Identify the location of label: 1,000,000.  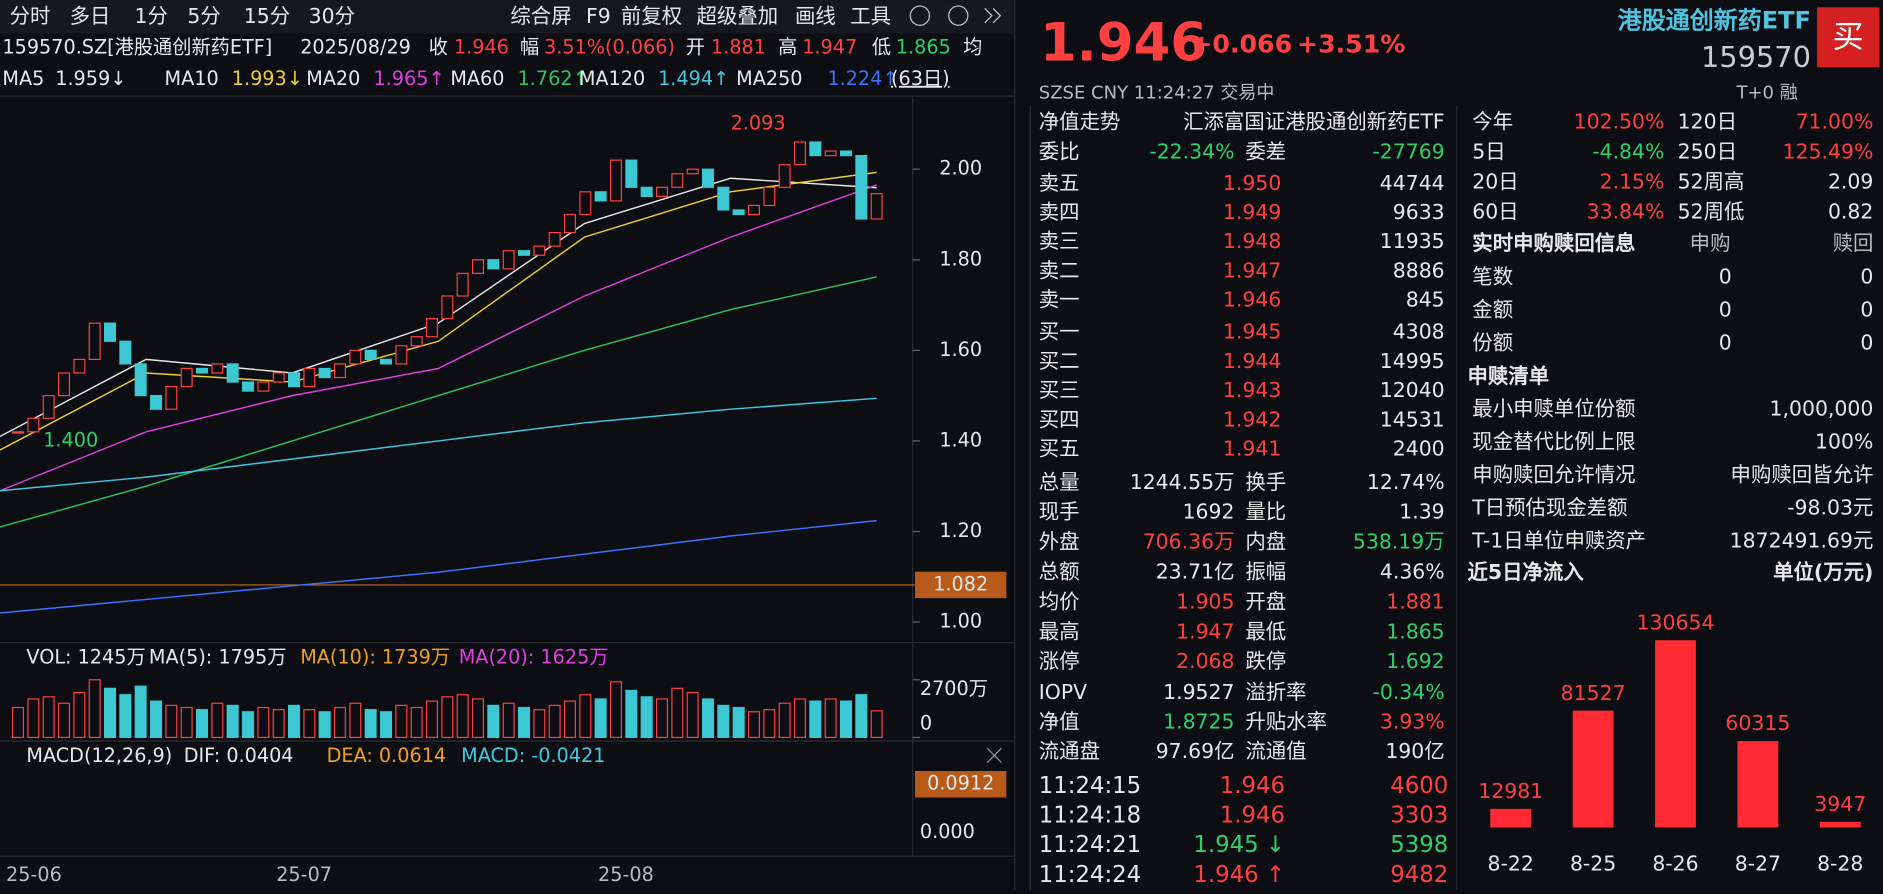
(1822, 409).